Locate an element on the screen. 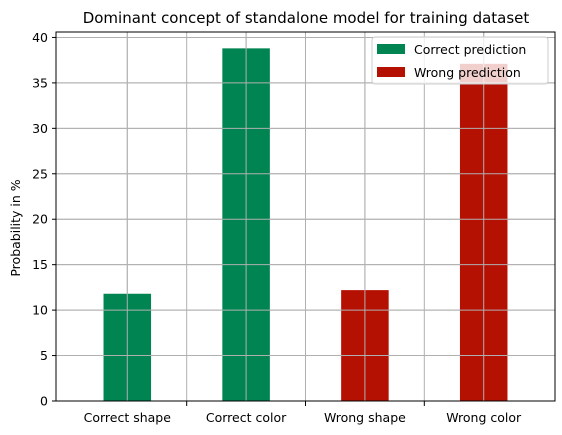 This screenshot has height=435, width=562. x-tick-label: Correct shape is located at coordinates (128, 417).